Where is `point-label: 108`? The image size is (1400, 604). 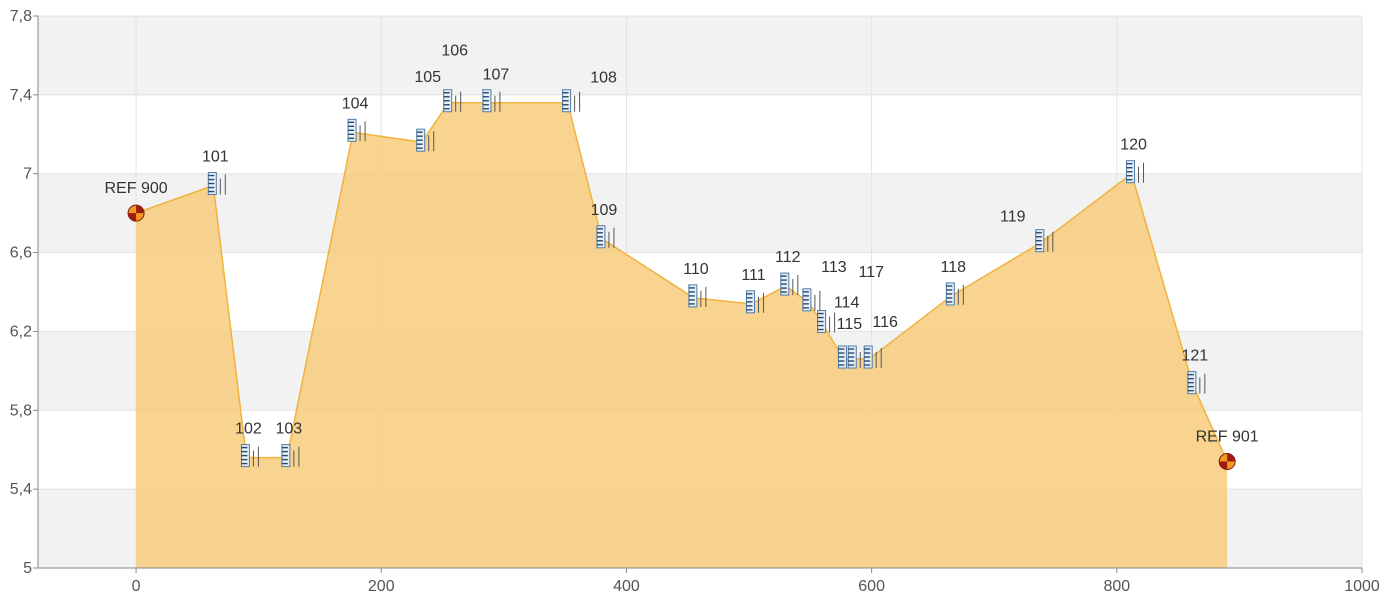 point-label: 108 is located at coordinates (603, 78).